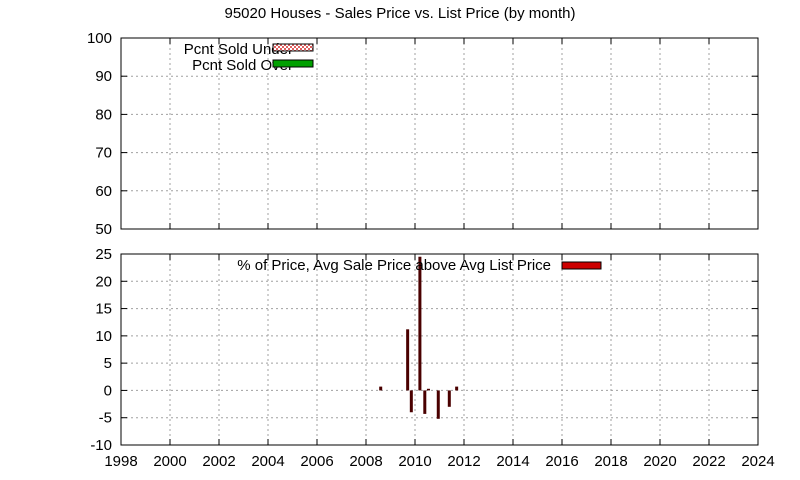 This screenshot has height=480, width=800. Describe the element at coordinates (267, 461) in the screenshot. I see `x-tick-label: 2004` at that location.